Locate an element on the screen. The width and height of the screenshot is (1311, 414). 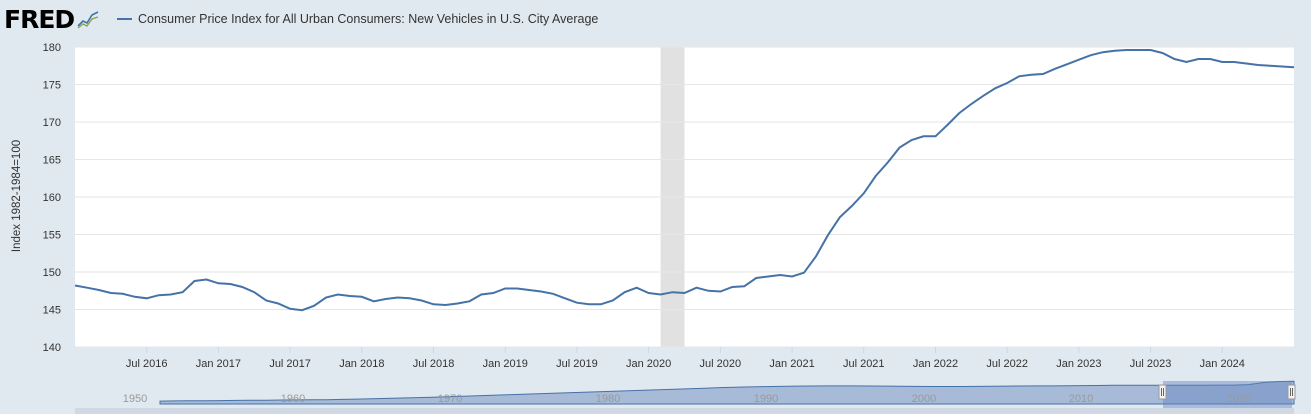
y-tick-label: 170 is located at coordinates (52, 123).